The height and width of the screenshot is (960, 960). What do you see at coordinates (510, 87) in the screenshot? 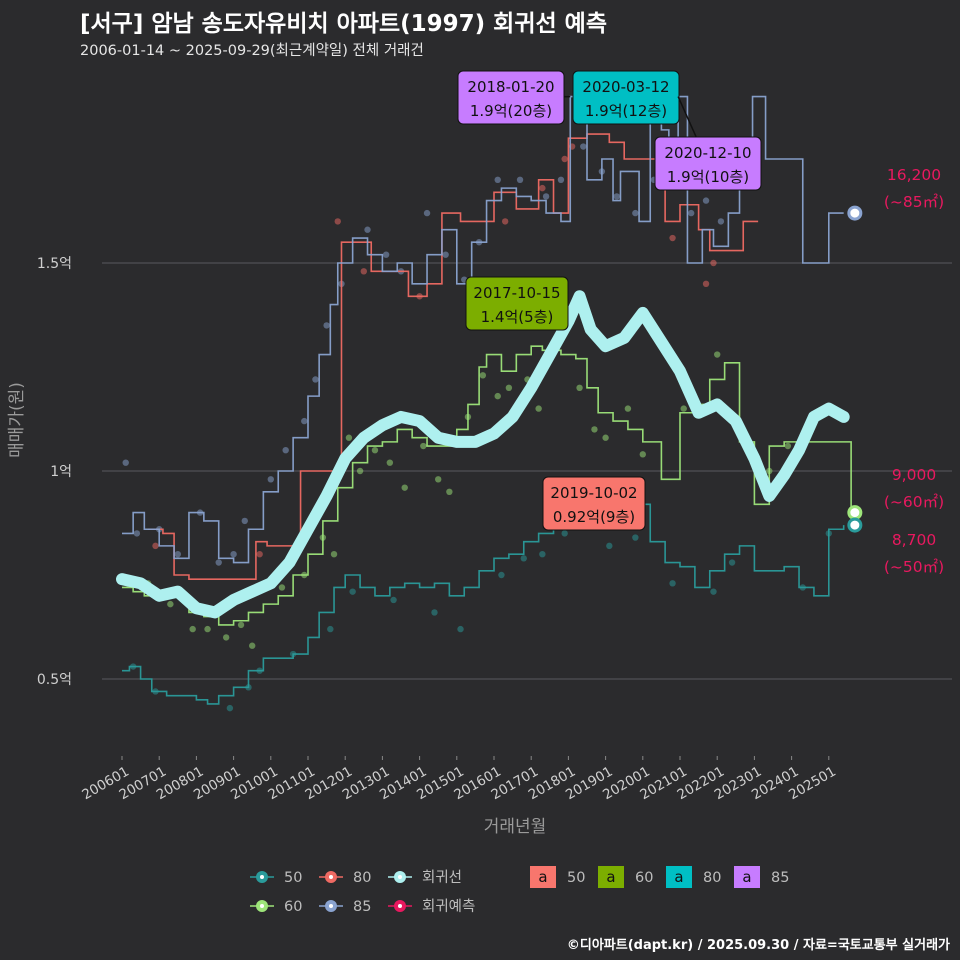
I see `annotation-date: 2018-01-20` at bounding box center [510, 87].